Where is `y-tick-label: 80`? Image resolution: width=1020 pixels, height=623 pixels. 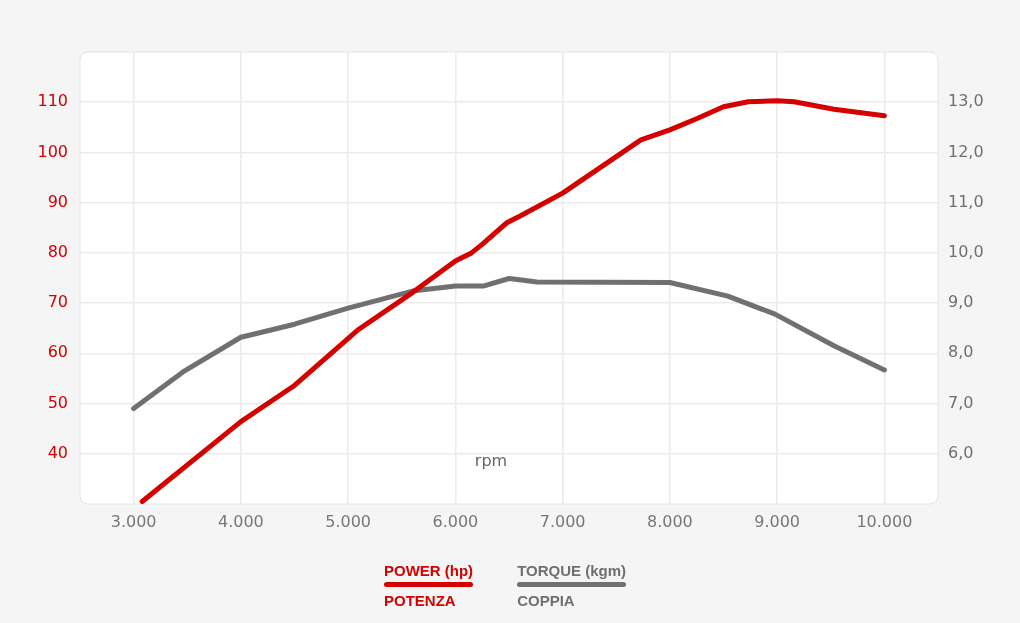 y-tick-label: 80 is located at coordinates (57, 252).